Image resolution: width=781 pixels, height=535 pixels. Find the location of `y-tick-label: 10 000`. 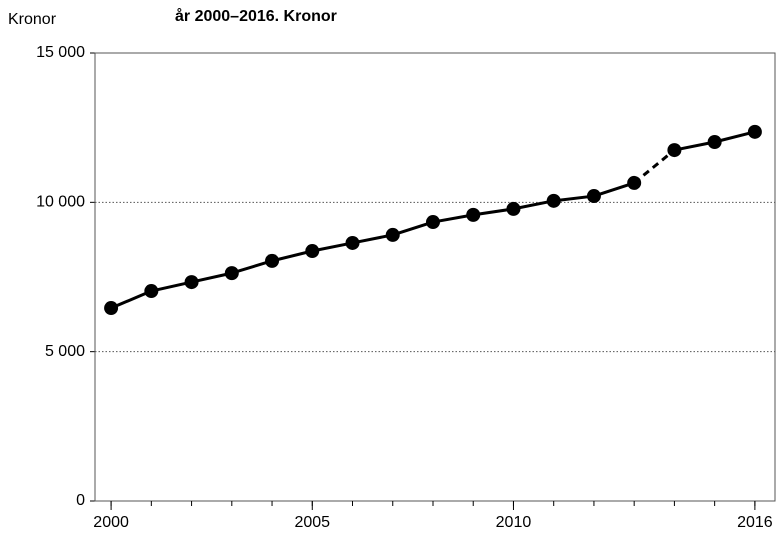

y-tick-label: 10 000 is located at coordinates (60, 202).